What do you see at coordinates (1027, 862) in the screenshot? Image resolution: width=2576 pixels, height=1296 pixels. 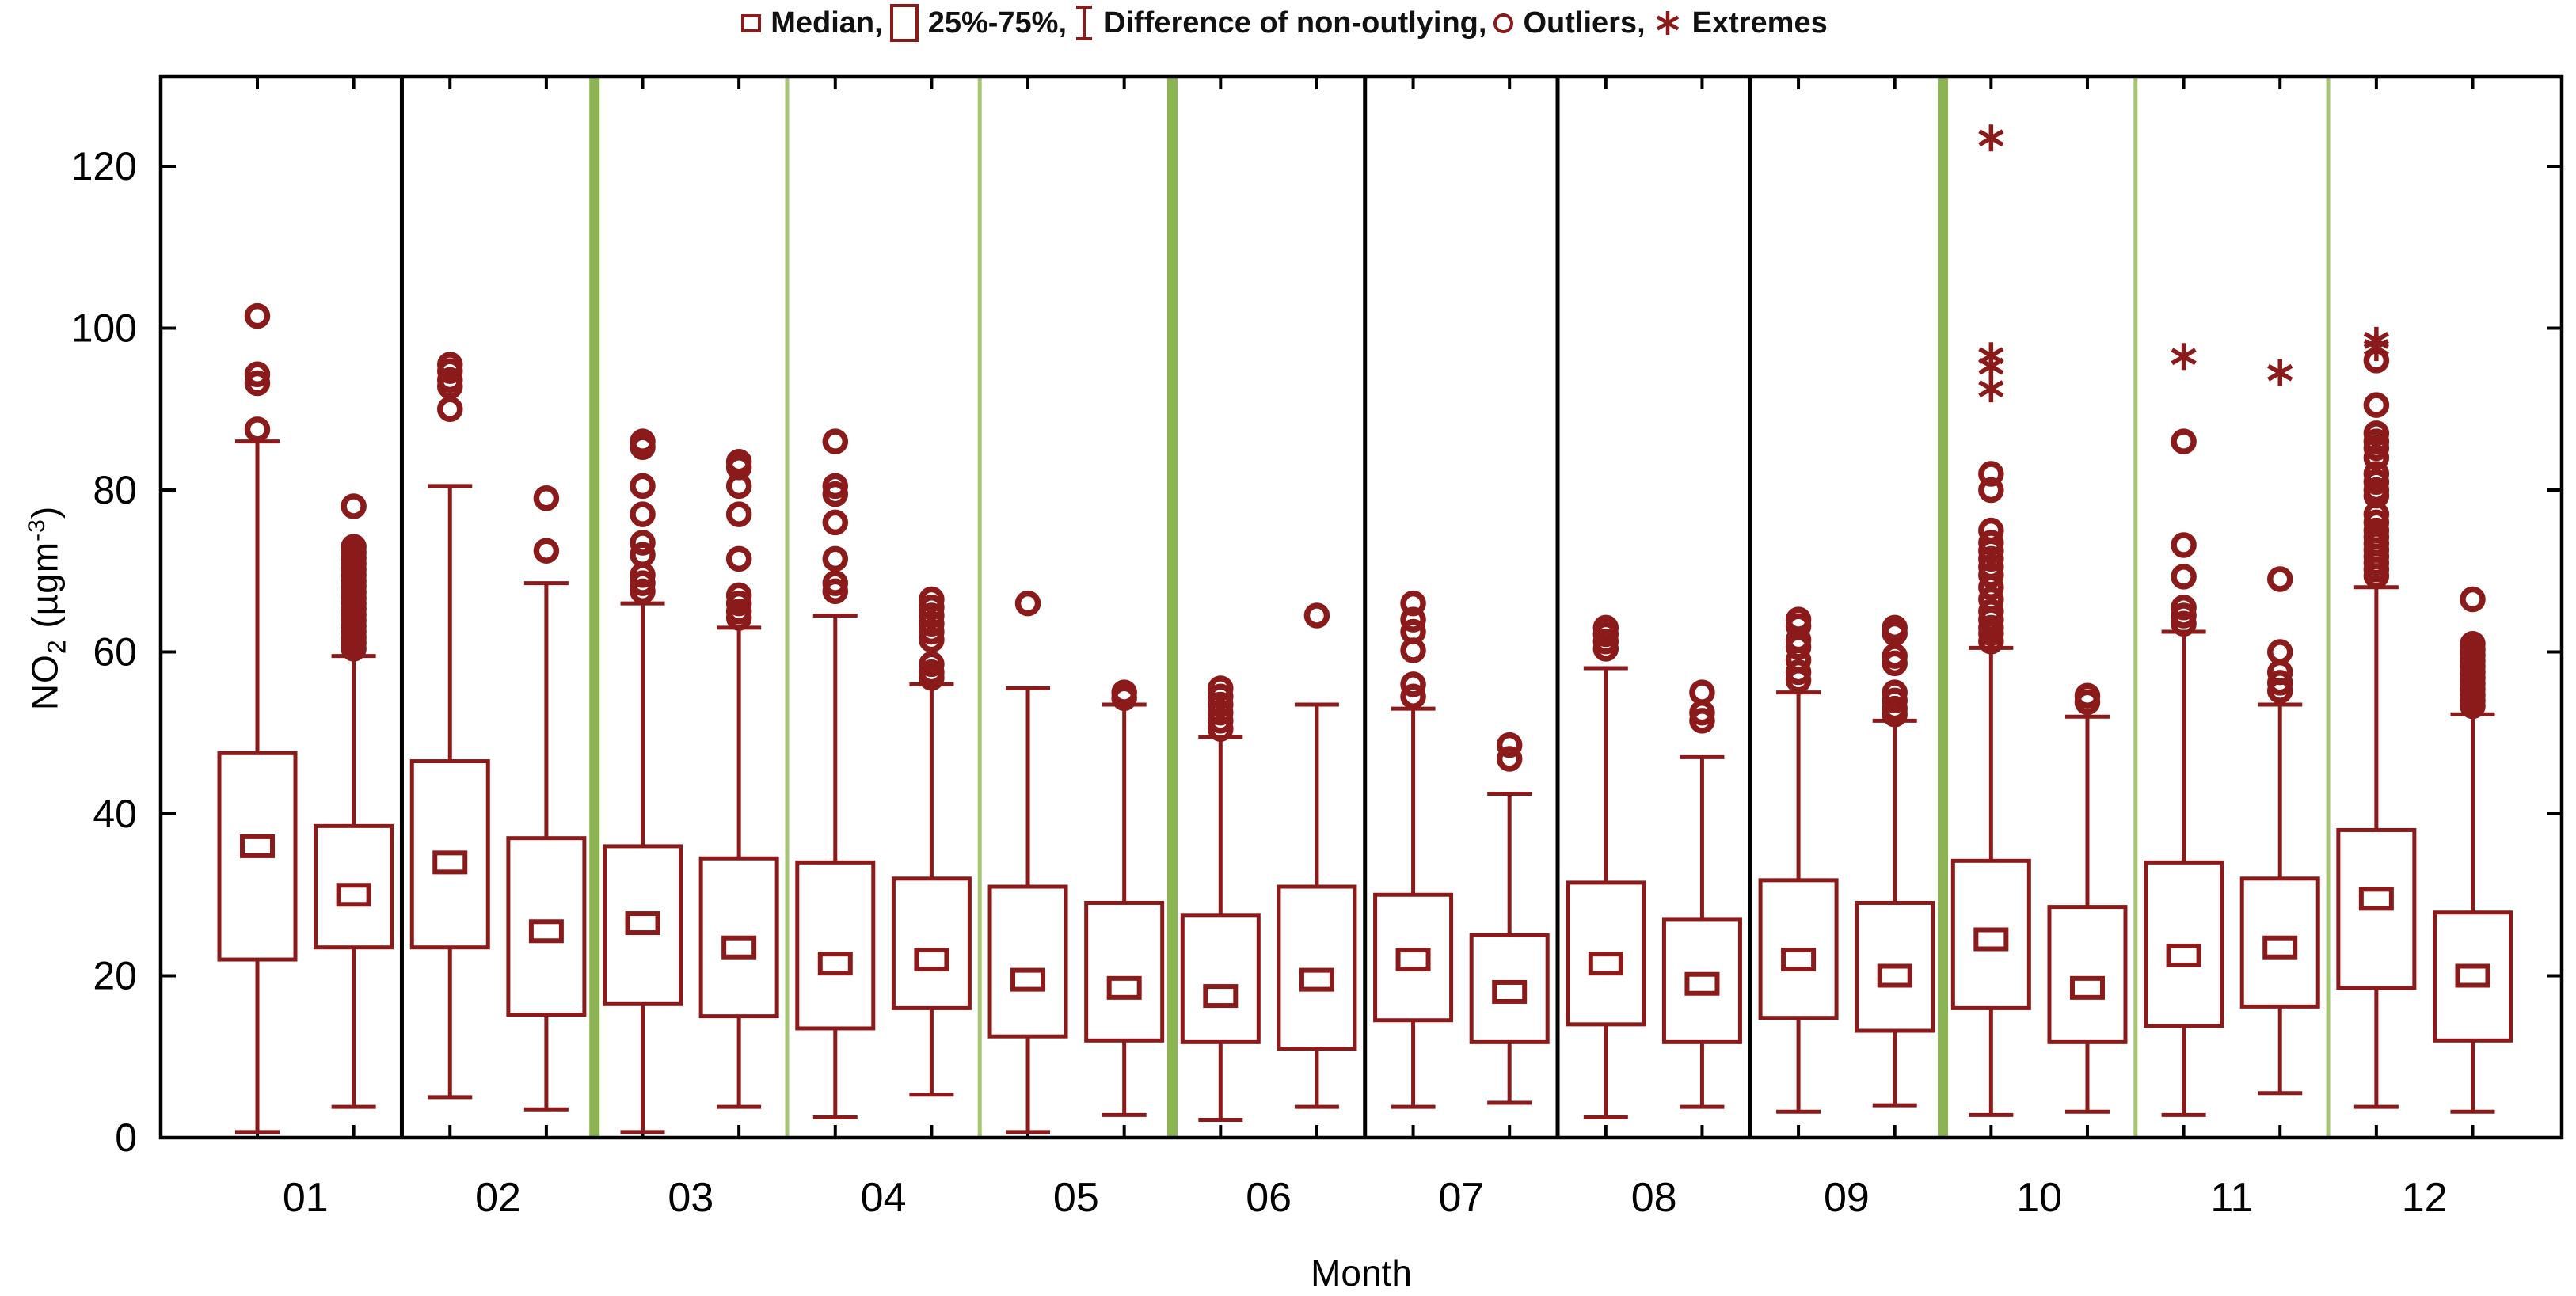 I see `box-plot-month-05-a` at bounding box center [1027, 862].